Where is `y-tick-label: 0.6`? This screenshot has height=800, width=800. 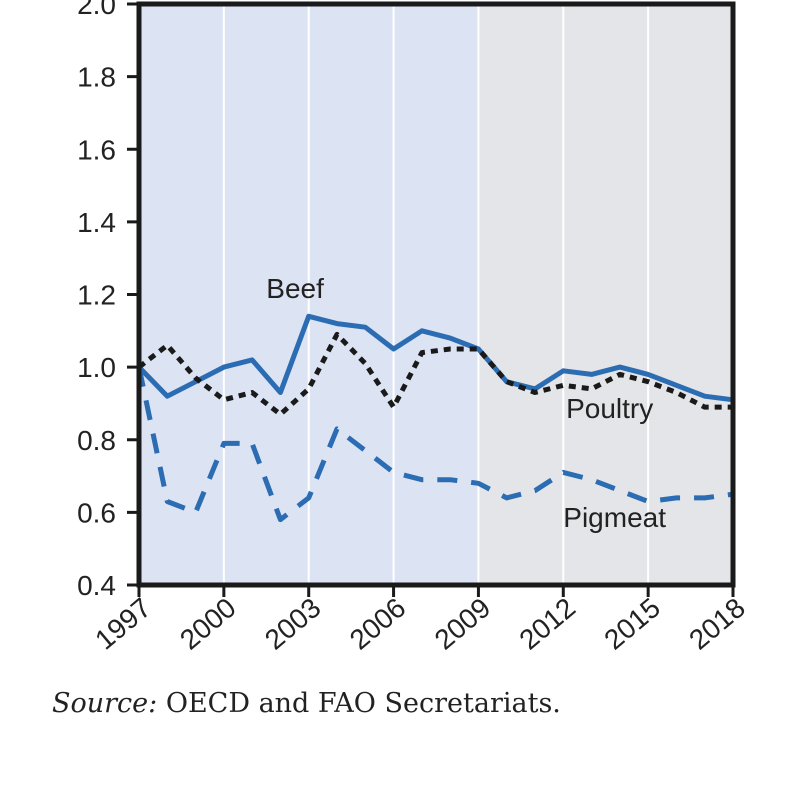 y-tick-label: 0.6 is located at coordinates (96, 512).